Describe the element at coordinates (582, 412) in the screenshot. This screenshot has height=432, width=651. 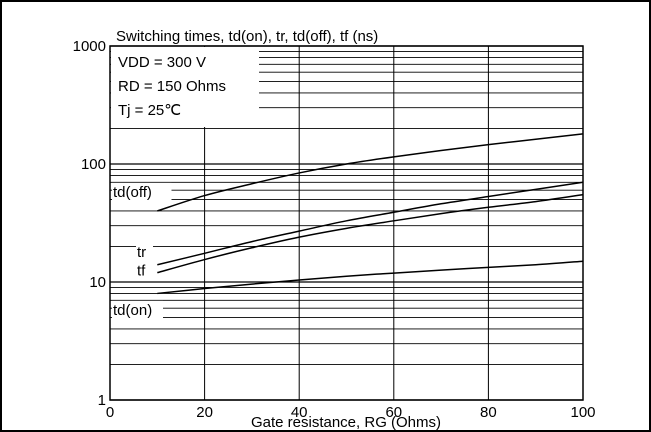
I see `x-tick-label: 100` at that location.